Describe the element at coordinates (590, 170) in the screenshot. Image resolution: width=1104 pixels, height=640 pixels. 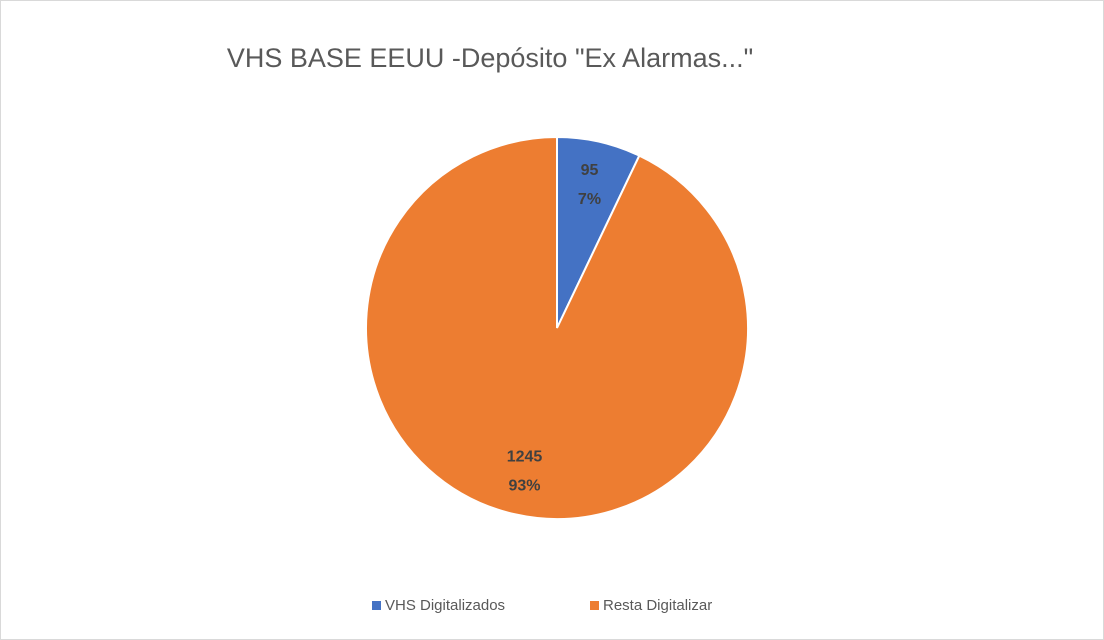
I see `data-label: 95` at that location.